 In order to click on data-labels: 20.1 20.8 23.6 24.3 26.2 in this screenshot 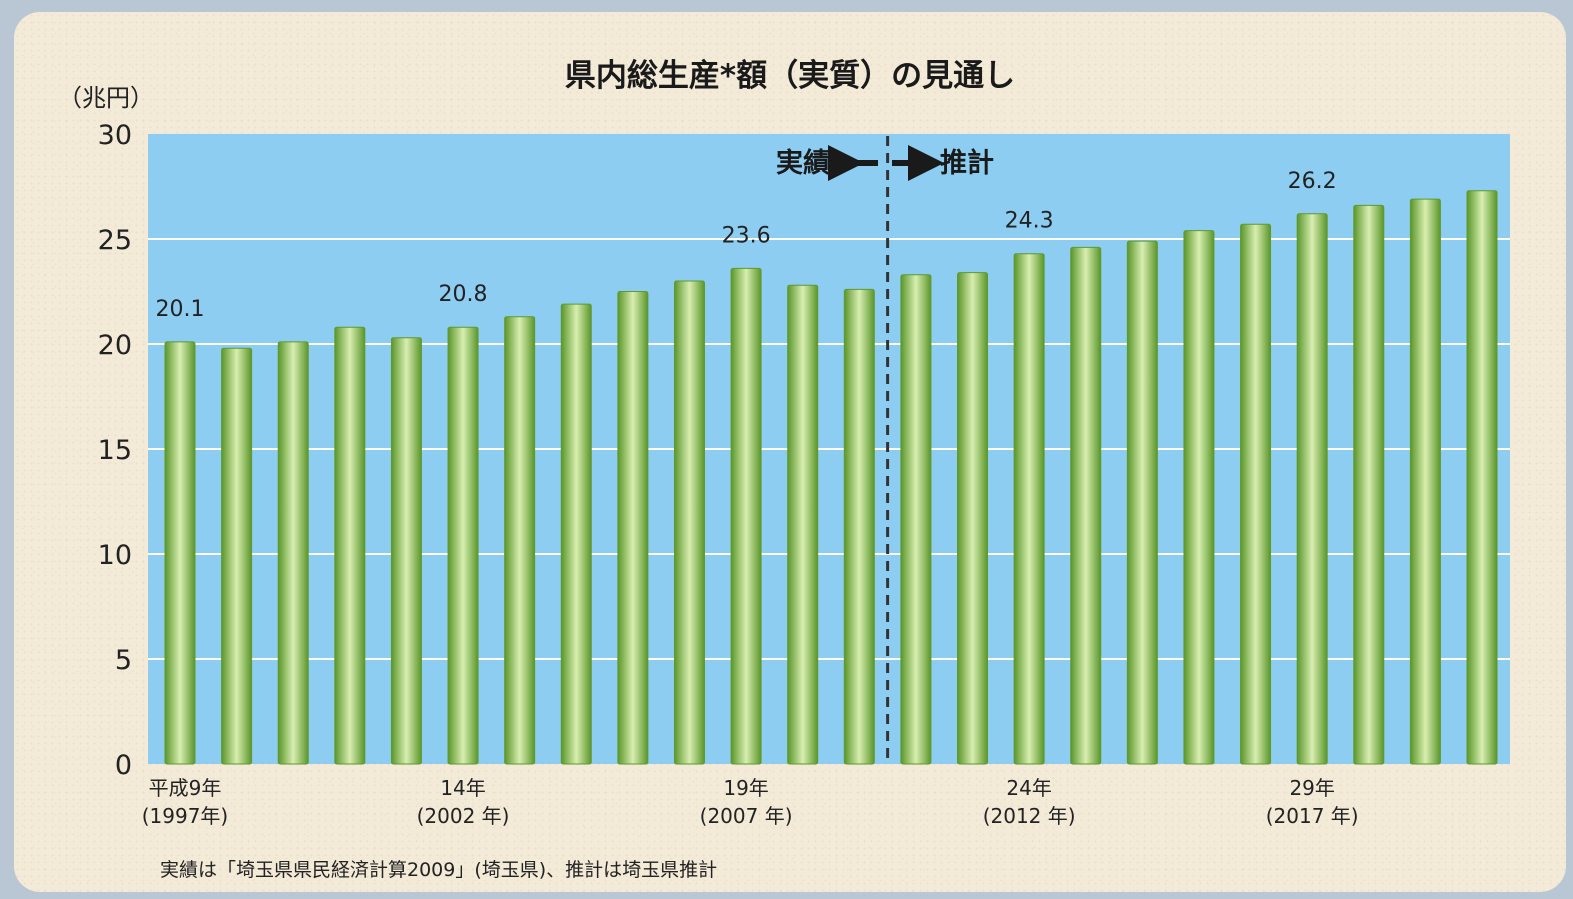, I will do `click(746, 245)`.